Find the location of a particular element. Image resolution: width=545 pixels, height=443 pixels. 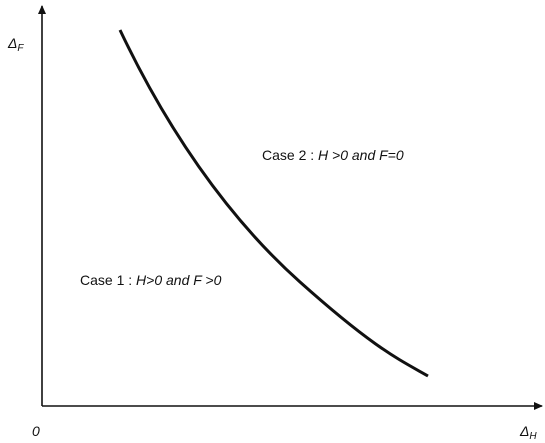

origin-label: 0 is located at coordinates (36, 431).